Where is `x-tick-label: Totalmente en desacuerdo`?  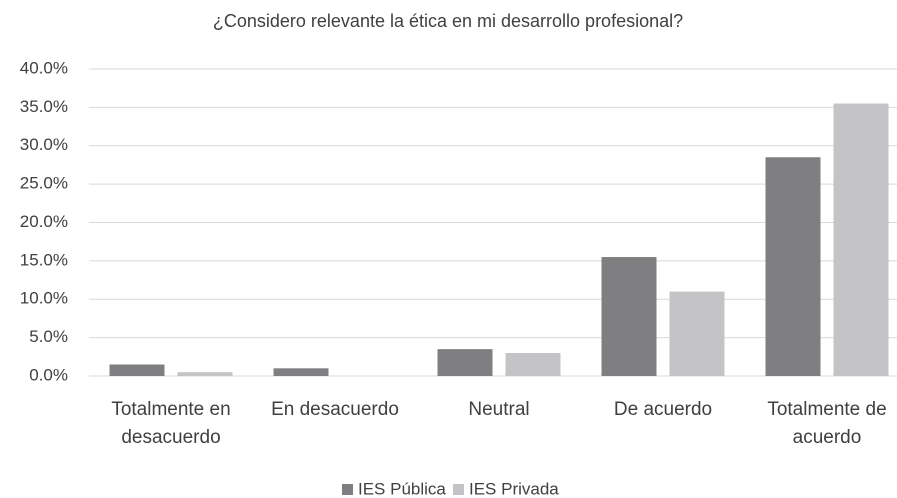
x-tick-label: Totalmente en desacuerdo is located at coordinates (171, 423).